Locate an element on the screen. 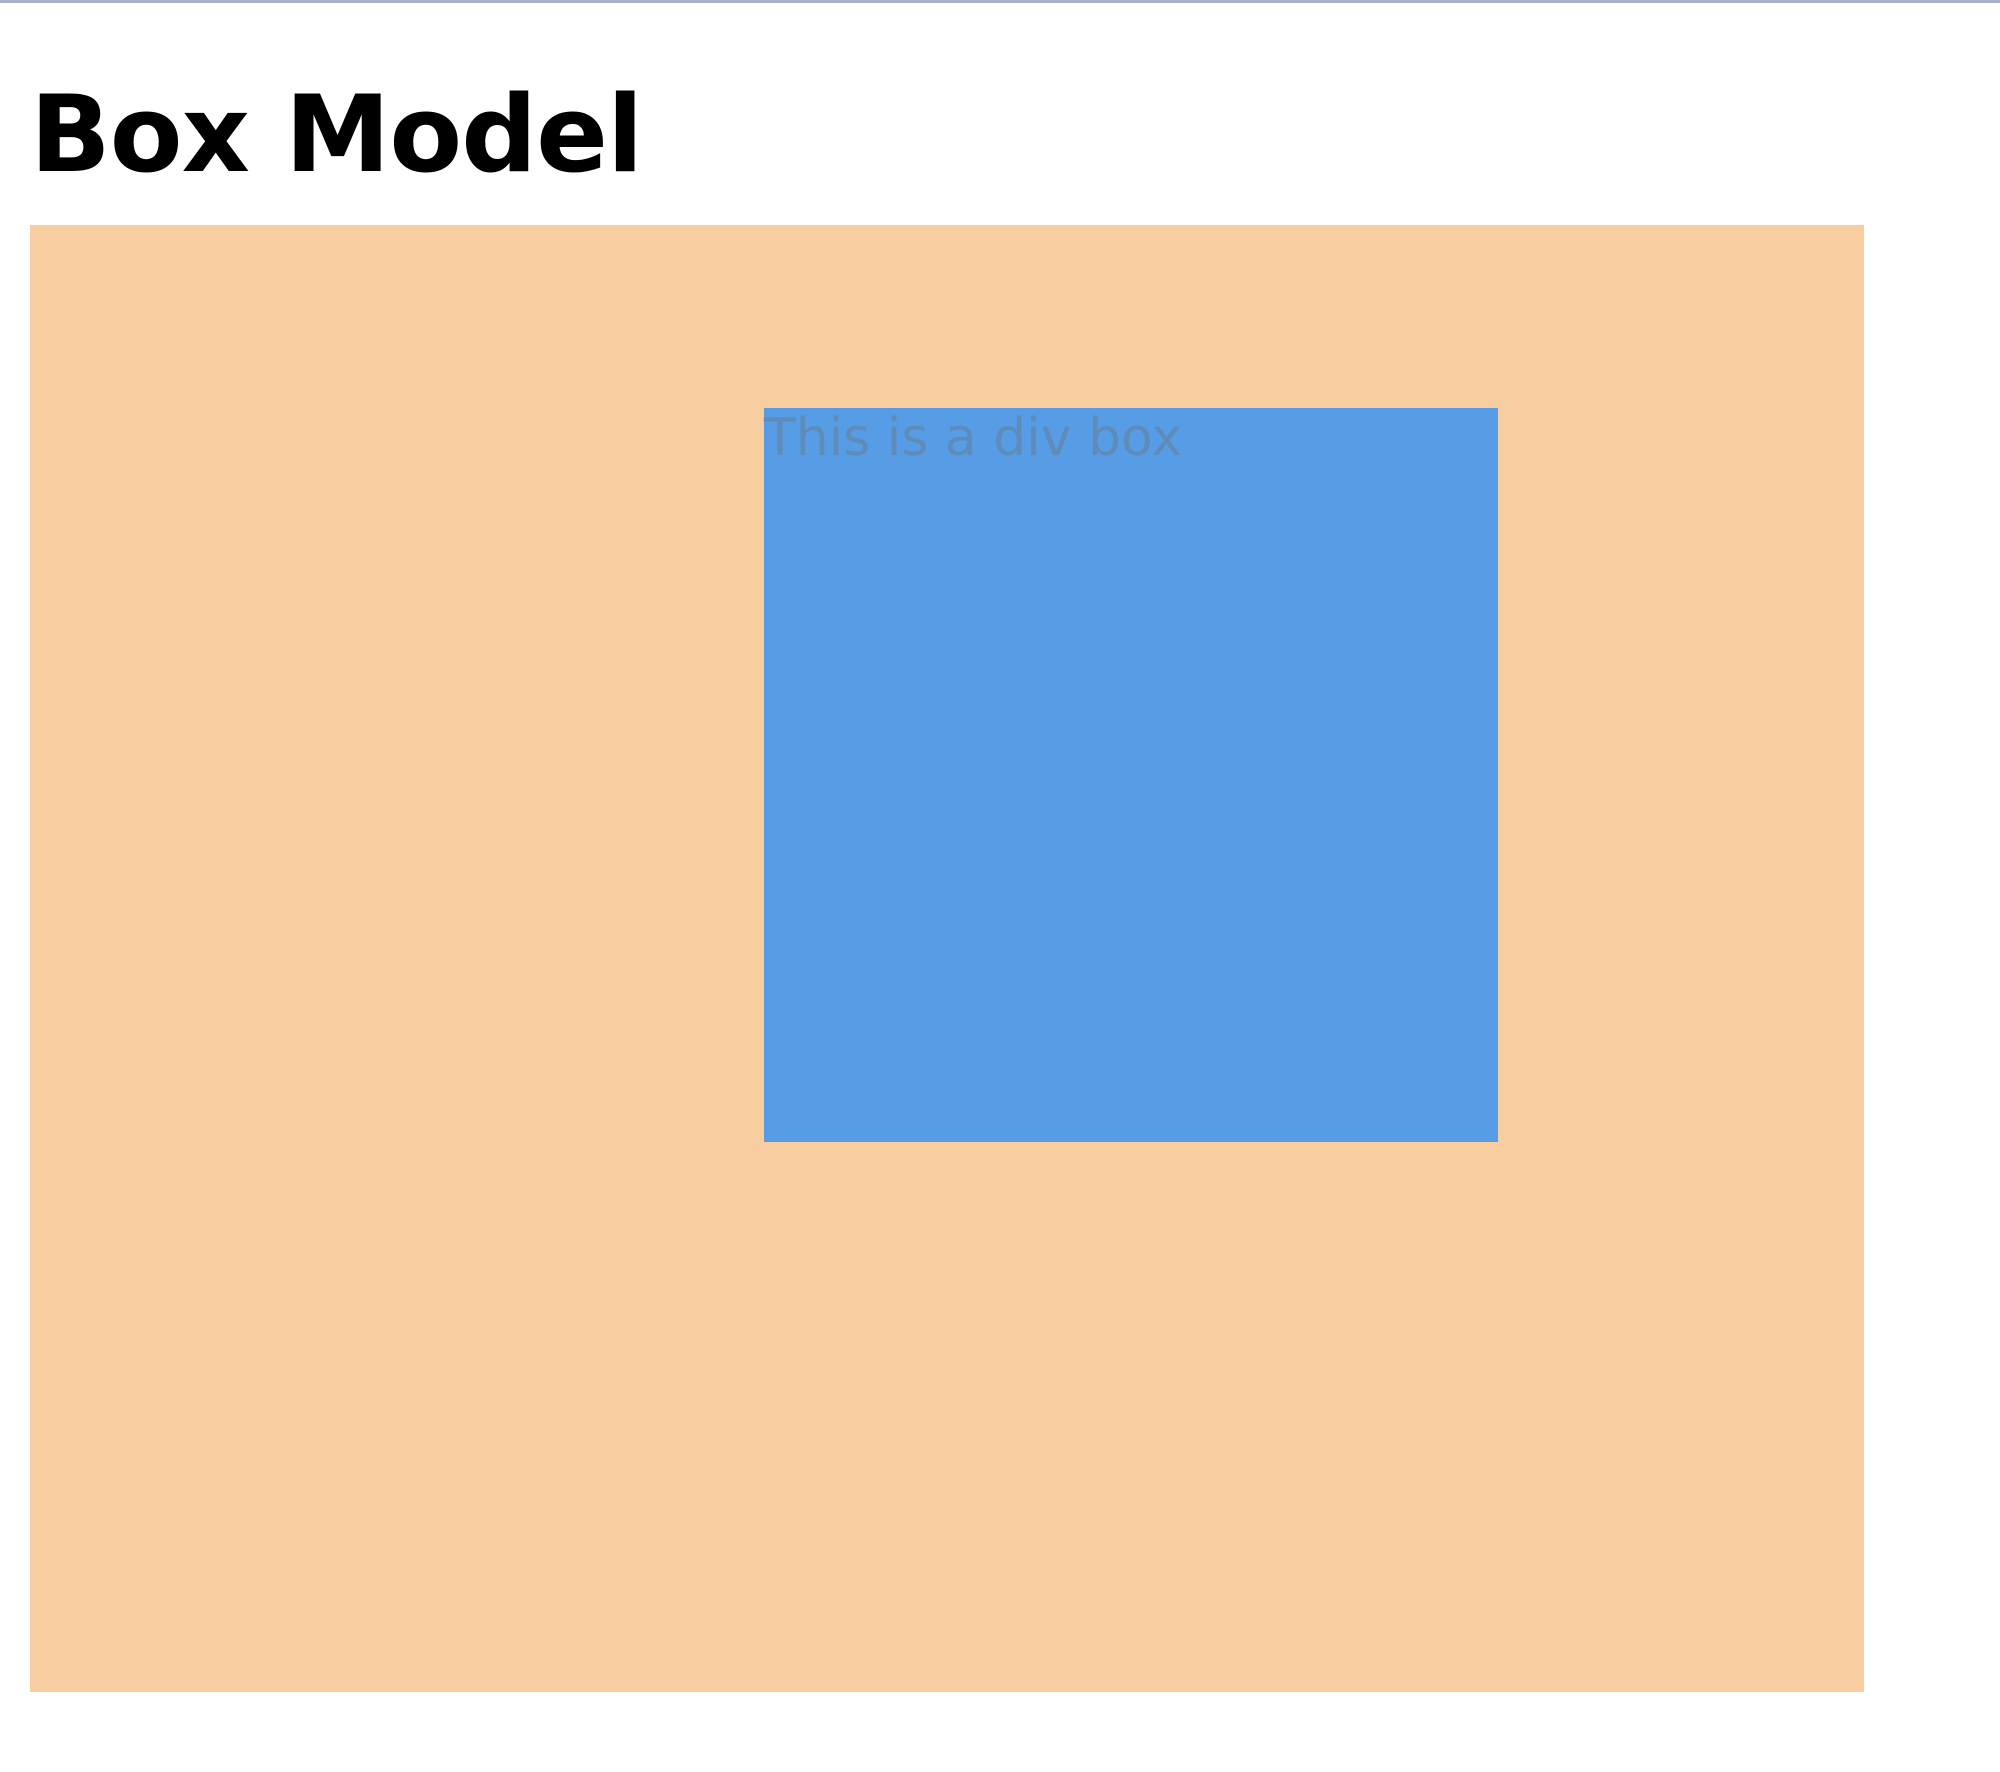 The image size is (2000, 1772). top-divider is located at coordinates (1000, 1).